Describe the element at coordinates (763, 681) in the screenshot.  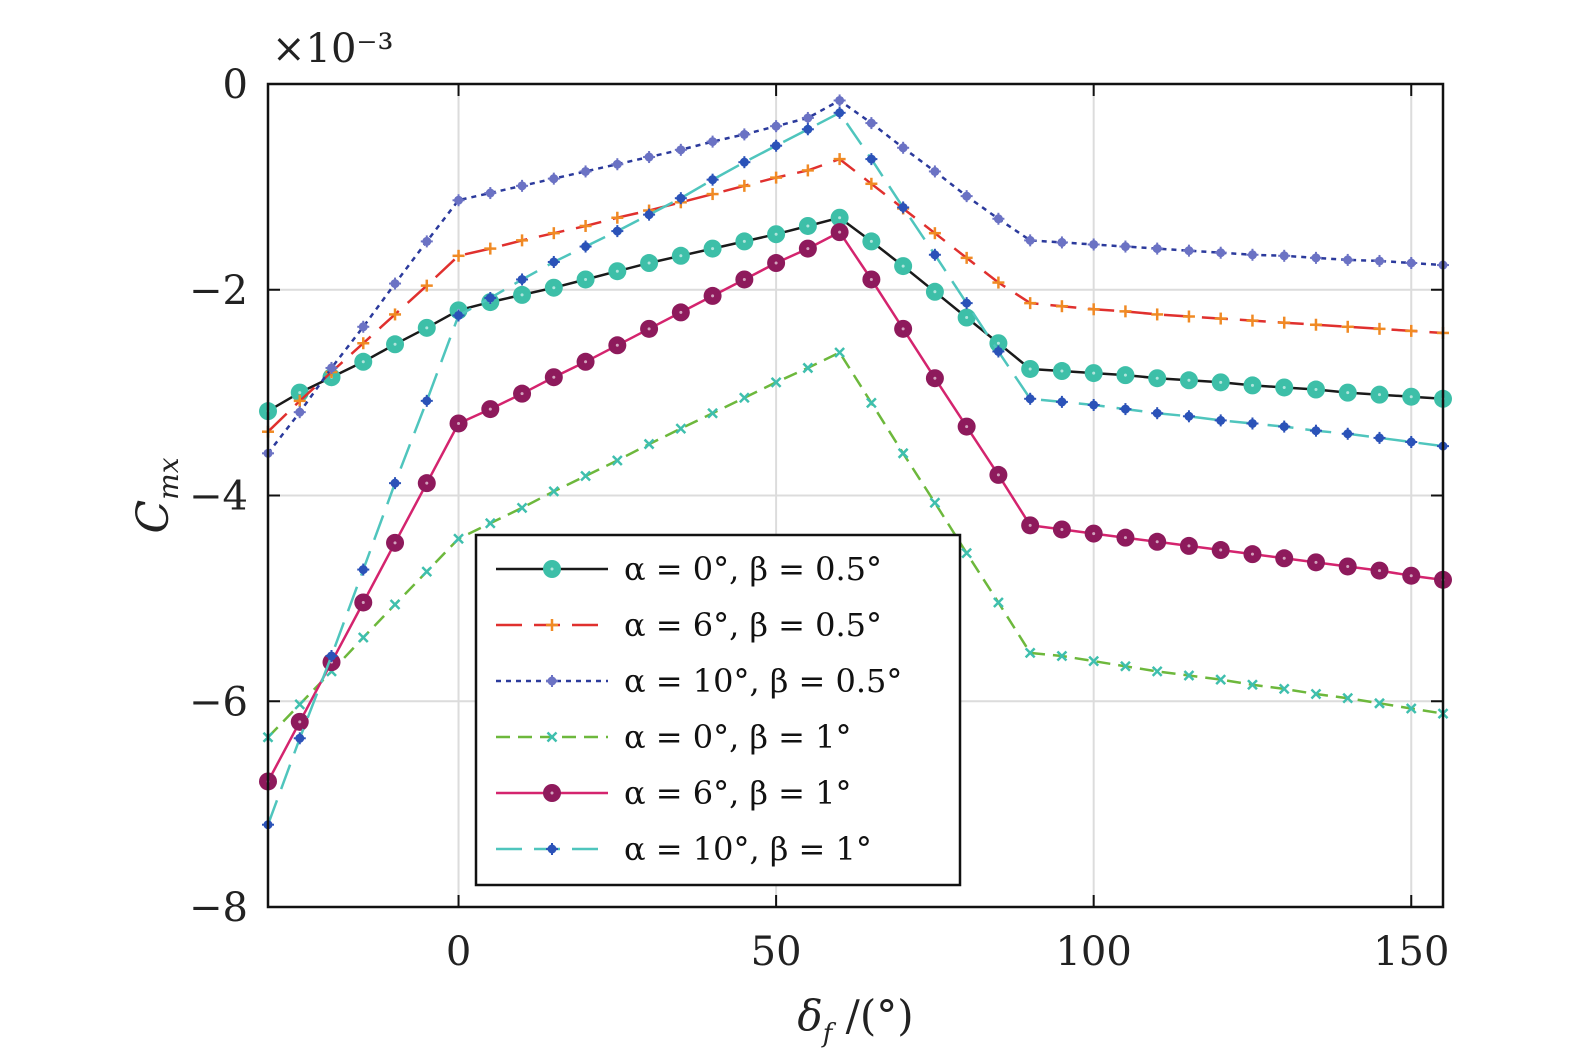
I see `legend-label: α = 10°, β = 0.5°` at that location.